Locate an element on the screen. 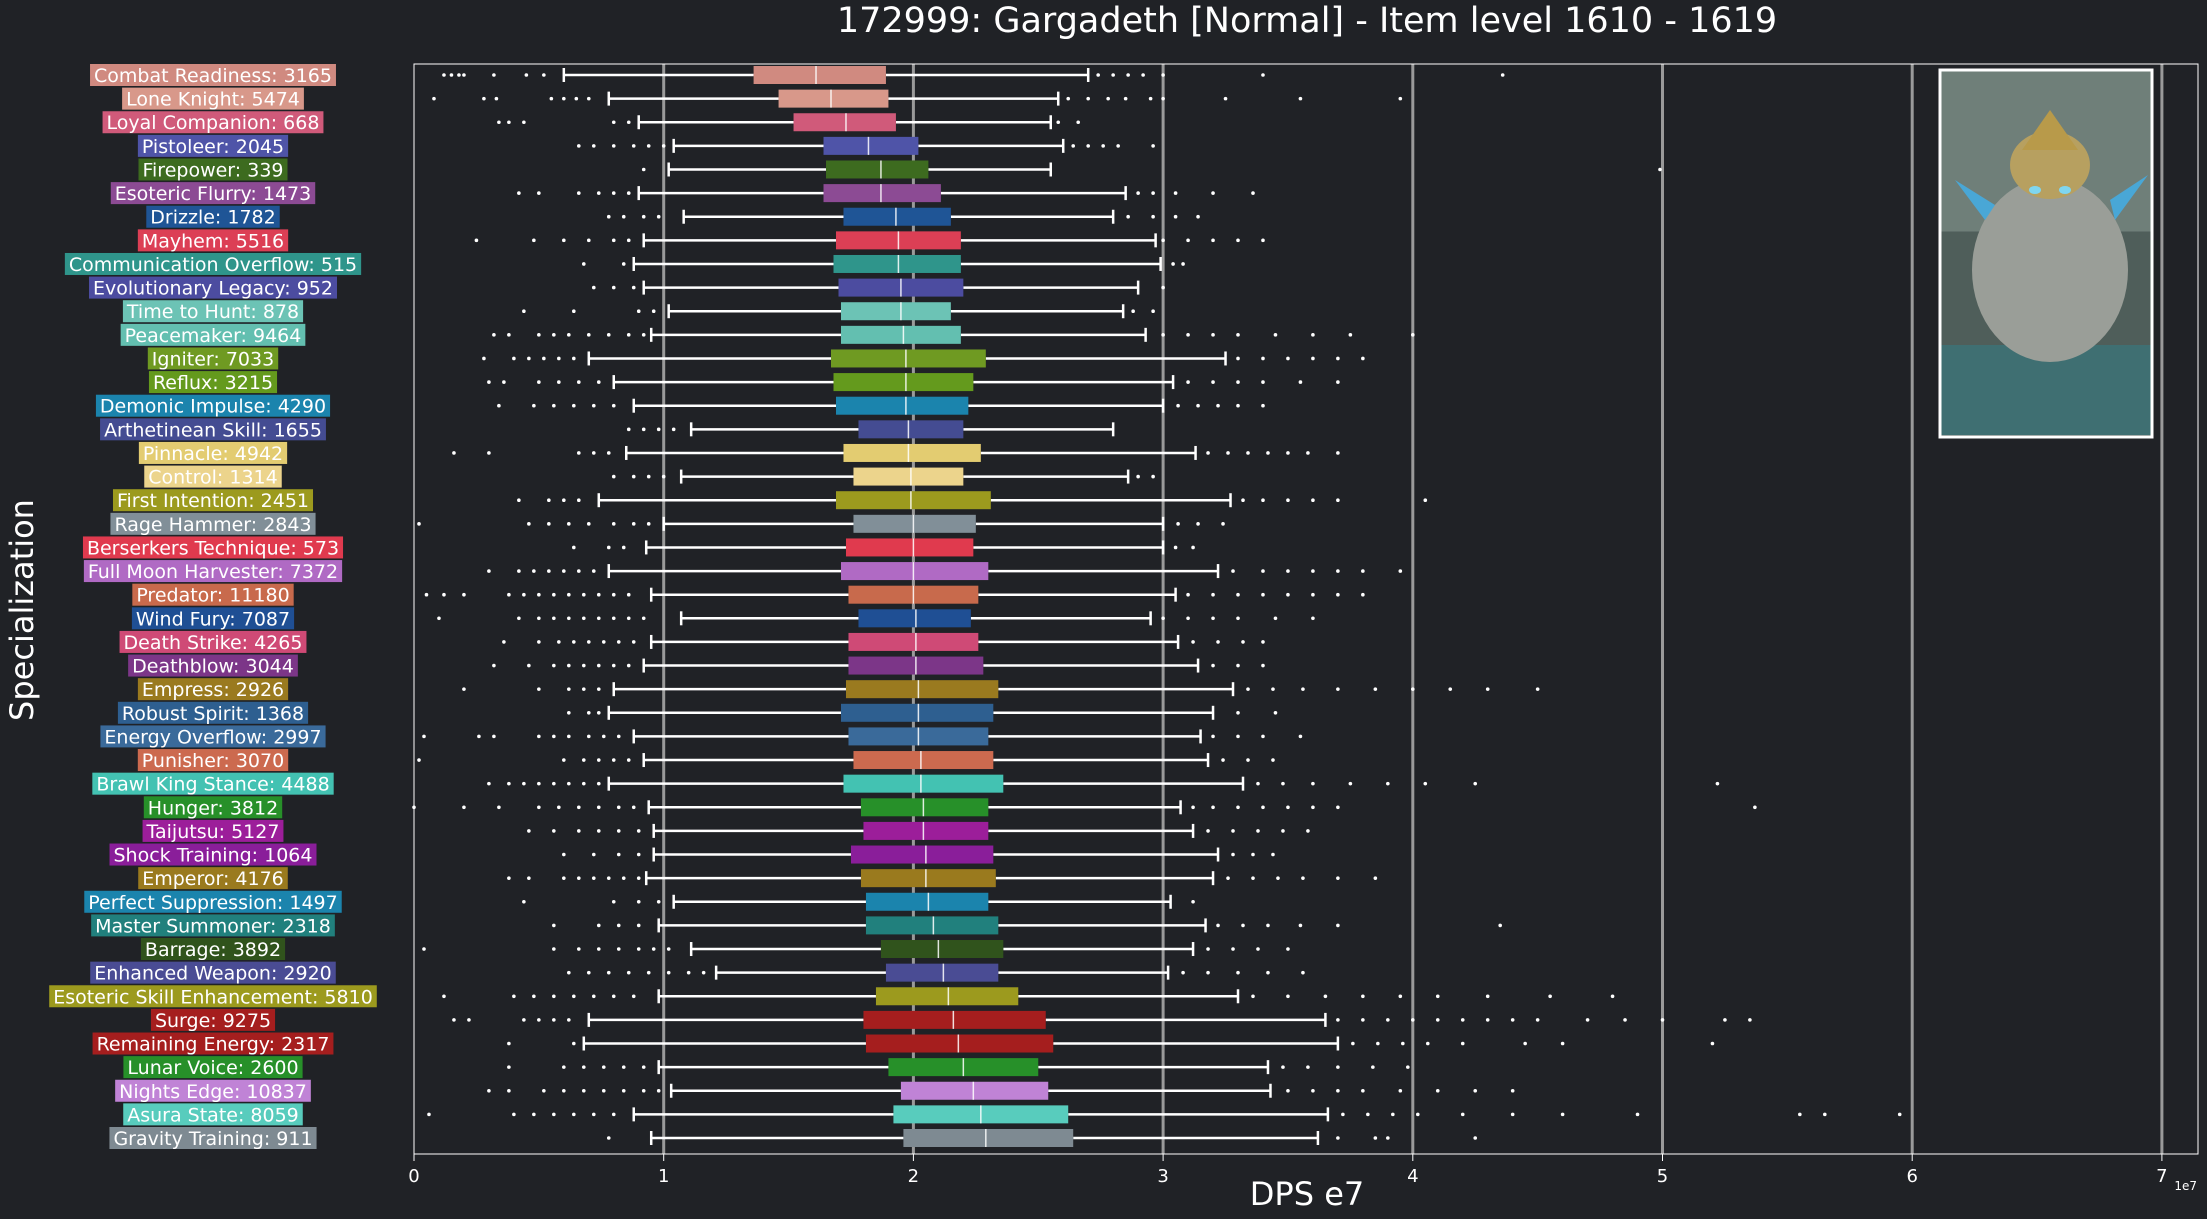  category-label-45: Gravity Training: 911 is located at coordinates (213, 1138).